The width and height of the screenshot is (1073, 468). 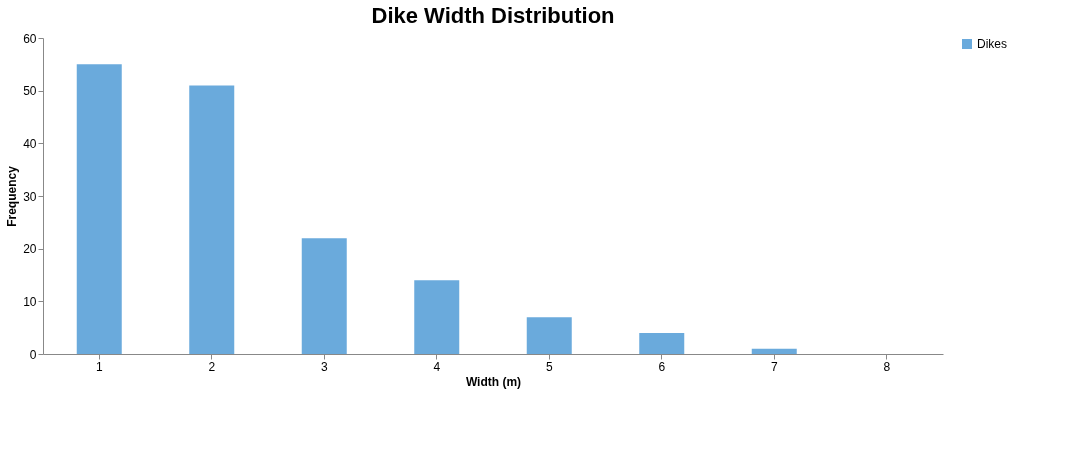 What do you see at coordinates (30, 196) in the screenshot?
I see `y-tick-label: 30` at bounding box center [30, 196].